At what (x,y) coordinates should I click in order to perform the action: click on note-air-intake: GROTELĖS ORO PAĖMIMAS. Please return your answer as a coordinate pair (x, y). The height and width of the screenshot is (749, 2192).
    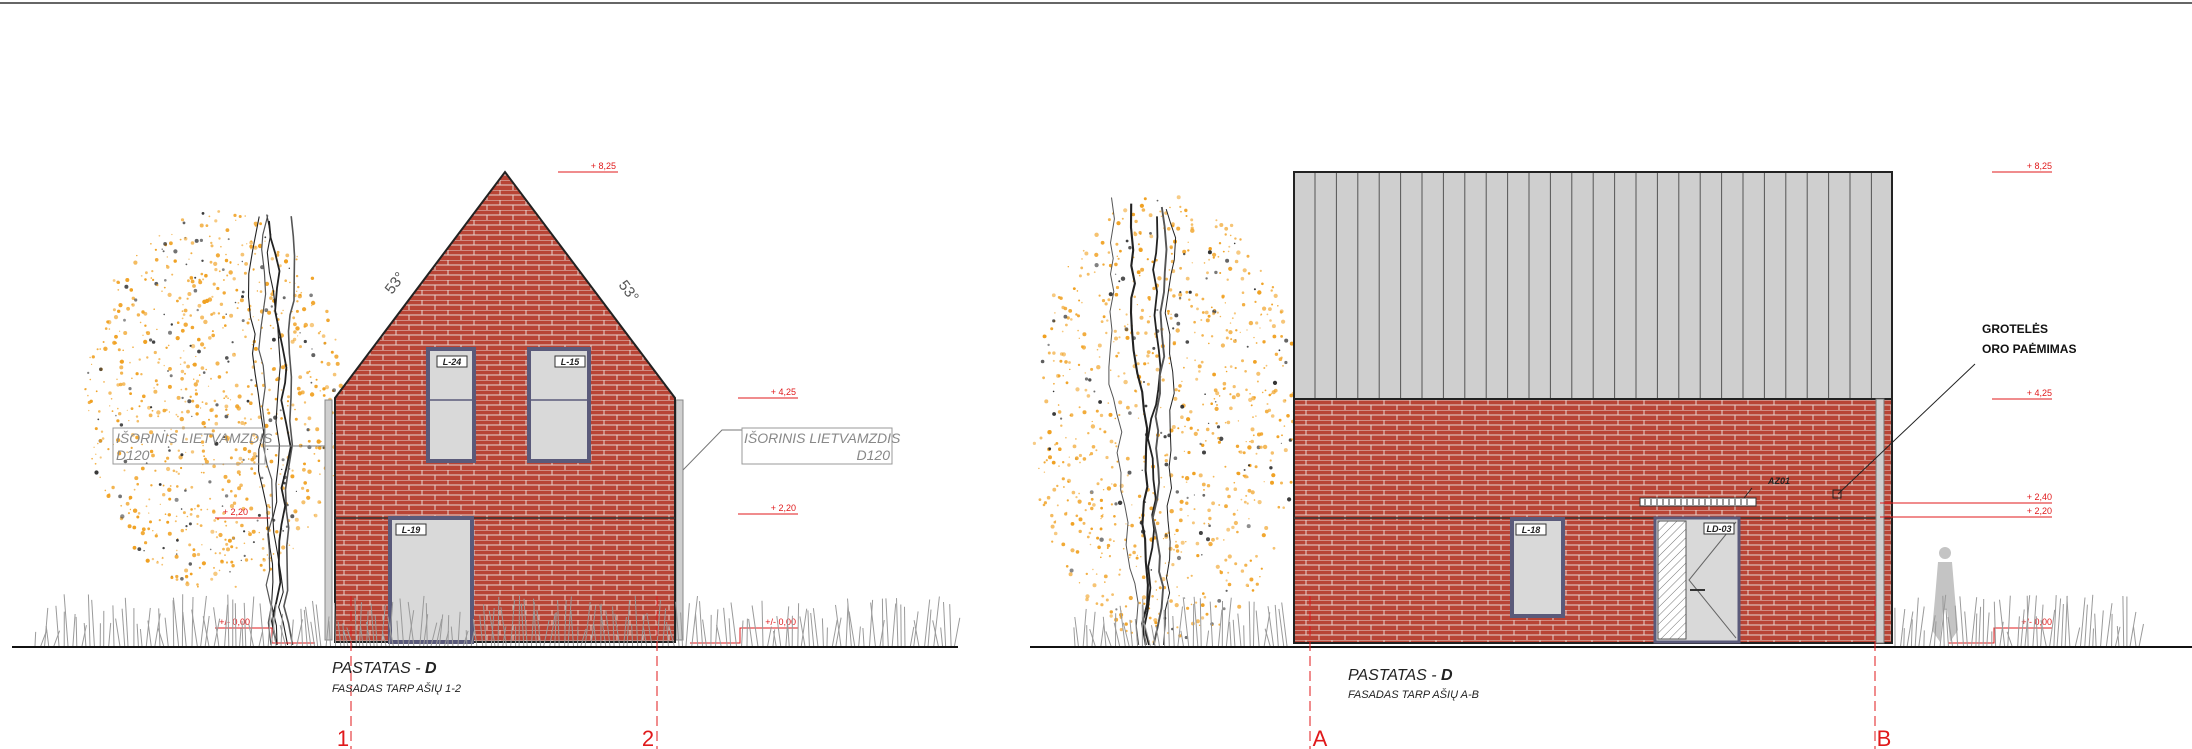
    Looking at the image, I should click on (1954, 410).